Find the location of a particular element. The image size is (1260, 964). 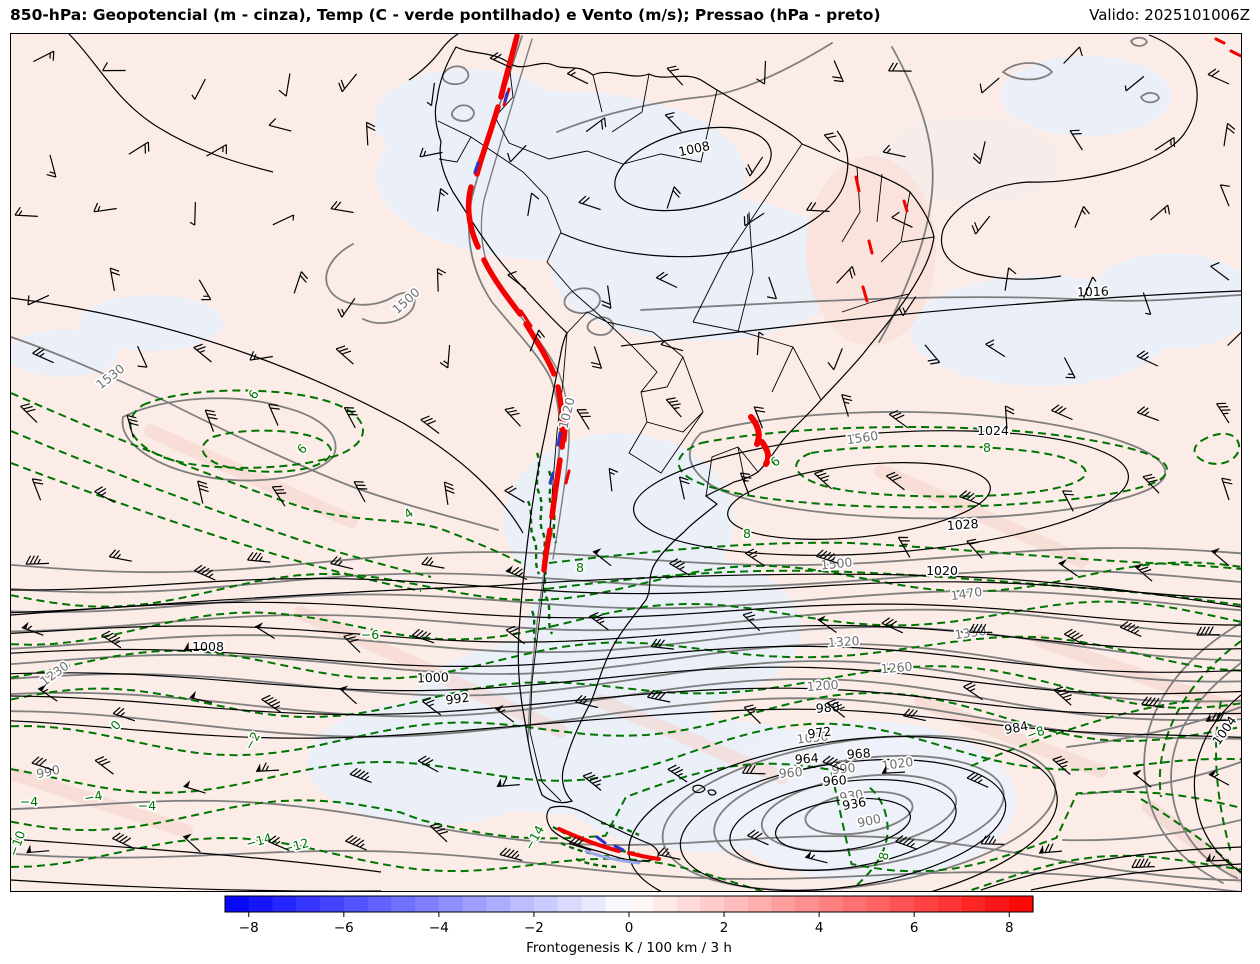

contour-label: 960 is located at coordinates (834, 780).